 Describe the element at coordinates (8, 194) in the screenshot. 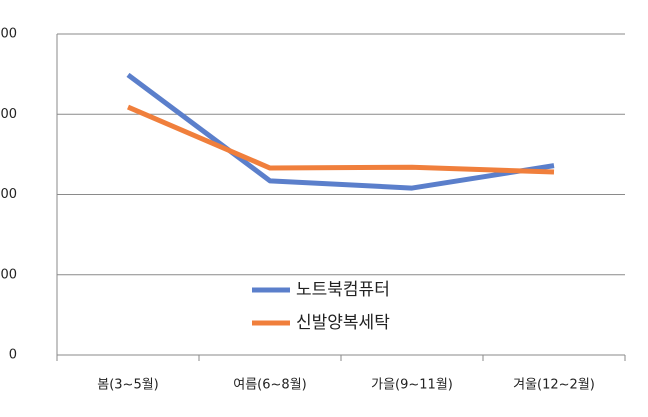

I see `y-tick-label: 200` at that location.